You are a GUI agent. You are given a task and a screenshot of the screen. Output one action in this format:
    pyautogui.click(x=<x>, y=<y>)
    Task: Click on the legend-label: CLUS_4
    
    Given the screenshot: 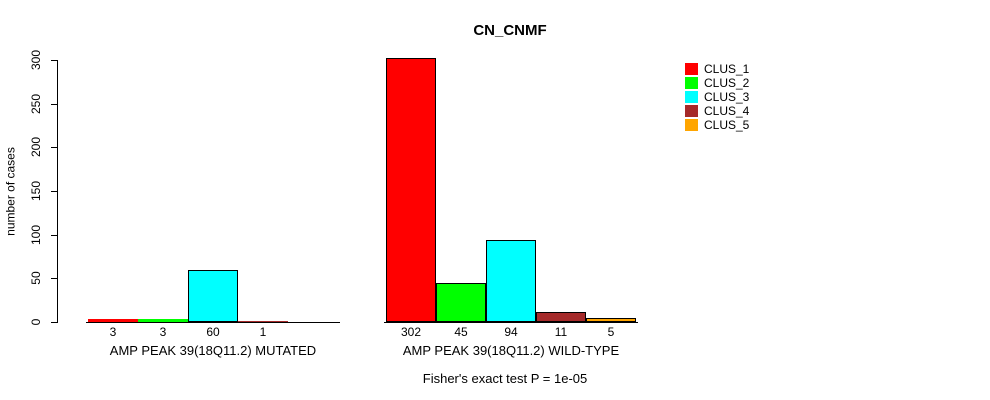 What is the action you would take?
    pyautogui.click(x=727, y=111)
    